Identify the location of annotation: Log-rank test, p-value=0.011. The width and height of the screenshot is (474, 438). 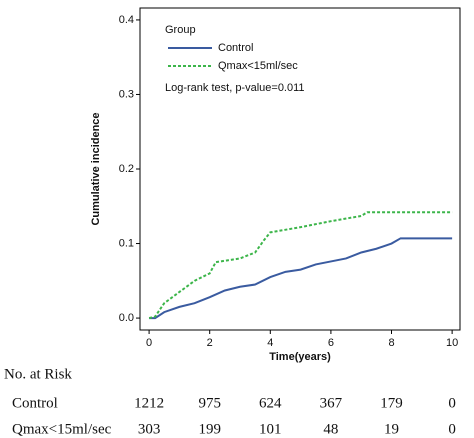
(235, 88).